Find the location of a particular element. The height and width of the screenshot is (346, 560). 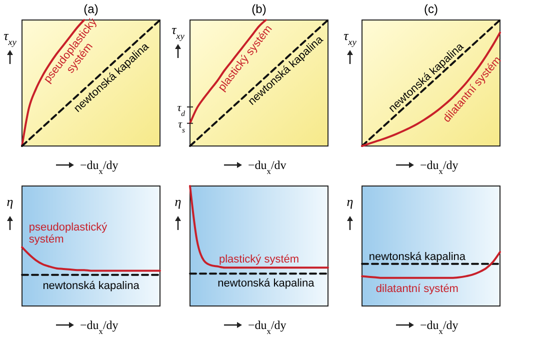

chart-title: (a) is located at coordinates (91, 9).